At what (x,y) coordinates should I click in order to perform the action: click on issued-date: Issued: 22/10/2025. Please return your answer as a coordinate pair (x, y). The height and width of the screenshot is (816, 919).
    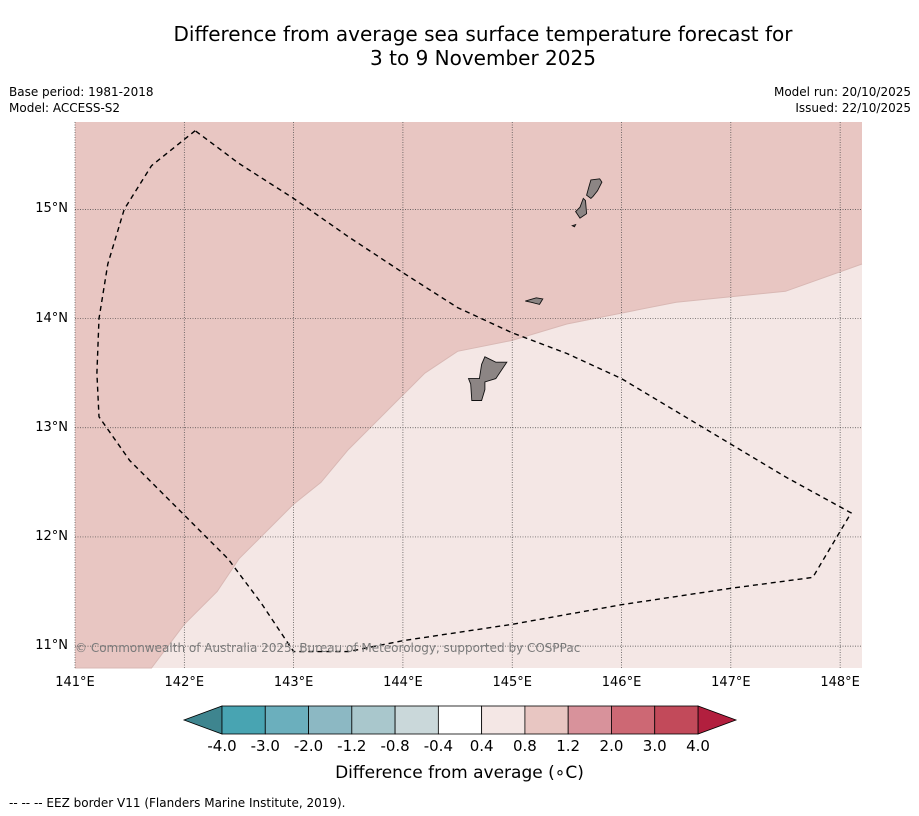
    Looking at the image, I should click on (853, 108).